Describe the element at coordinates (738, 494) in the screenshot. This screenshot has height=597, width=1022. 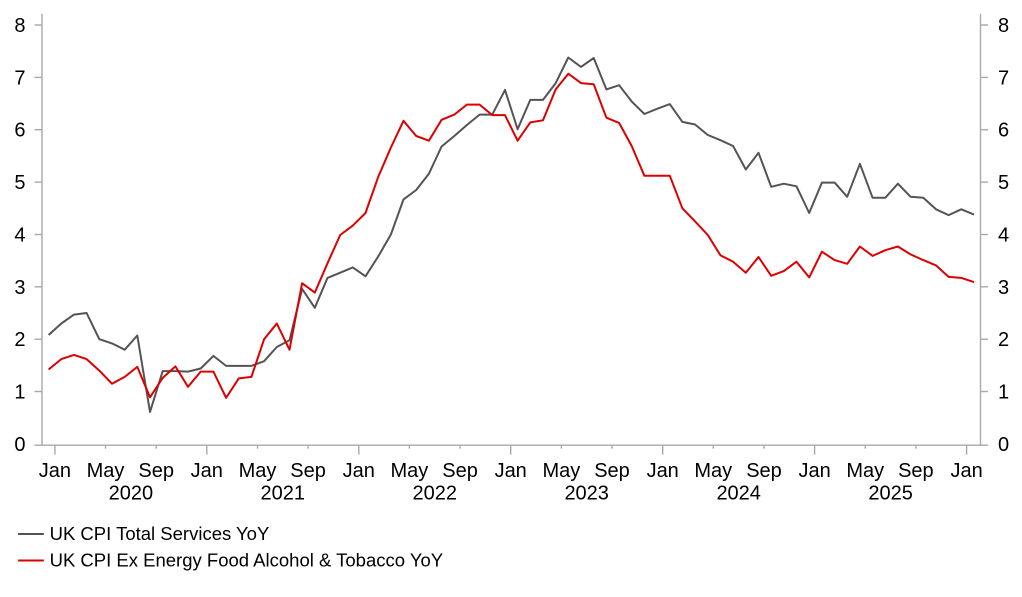
I see `svg-text: 2024` at that location.